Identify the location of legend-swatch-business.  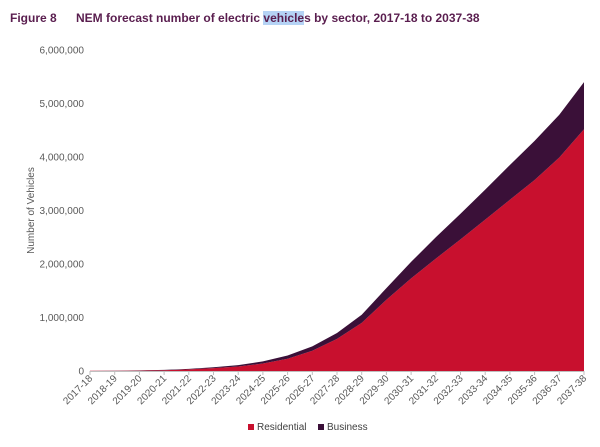
(321, 427).